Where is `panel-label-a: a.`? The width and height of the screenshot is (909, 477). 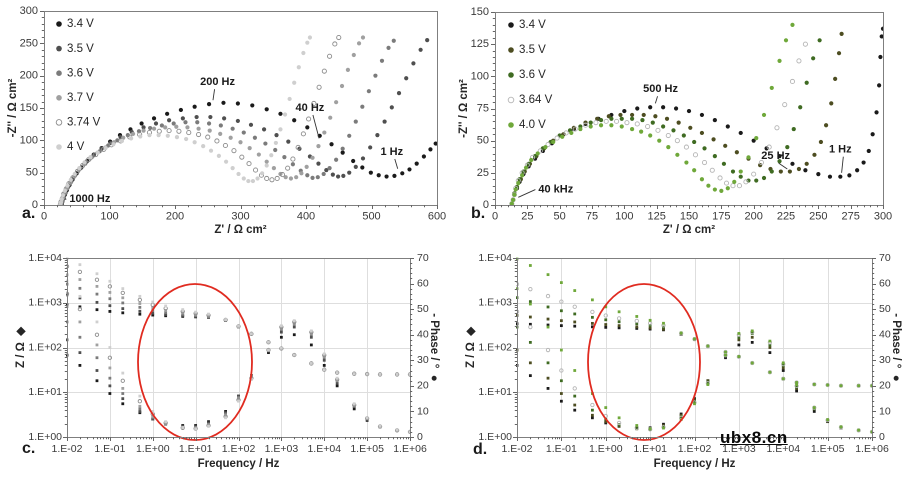 panel-label-a: a. is located at coordinates (29, 213).